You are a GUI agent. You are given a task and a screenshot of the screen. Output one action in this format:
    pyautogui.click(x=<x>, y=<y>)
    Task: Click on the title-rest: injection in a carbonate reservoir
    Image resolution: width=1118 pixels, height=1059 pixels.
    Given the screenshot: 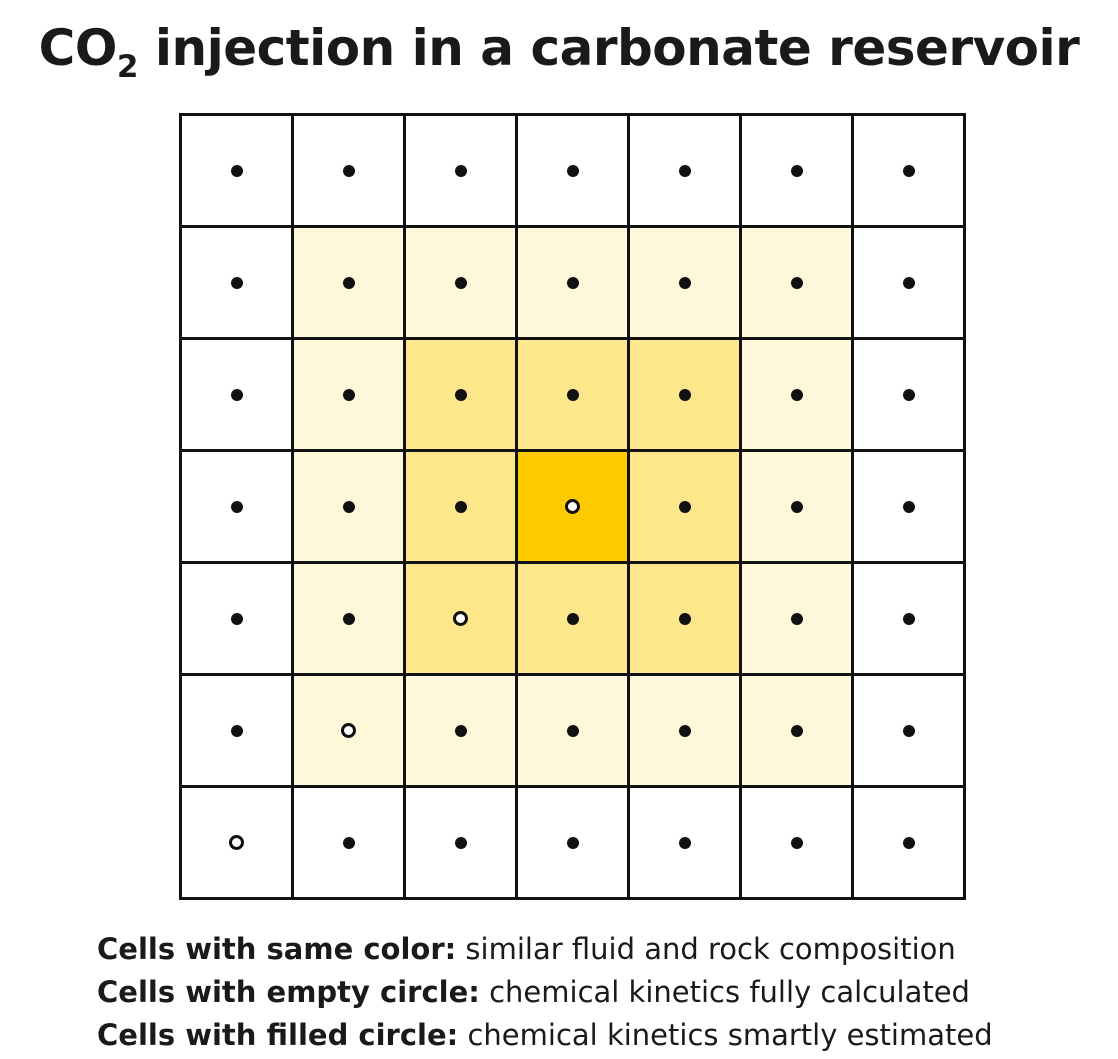 What is the action you would take?
    pyautogui.click(x=608, y=48)
    